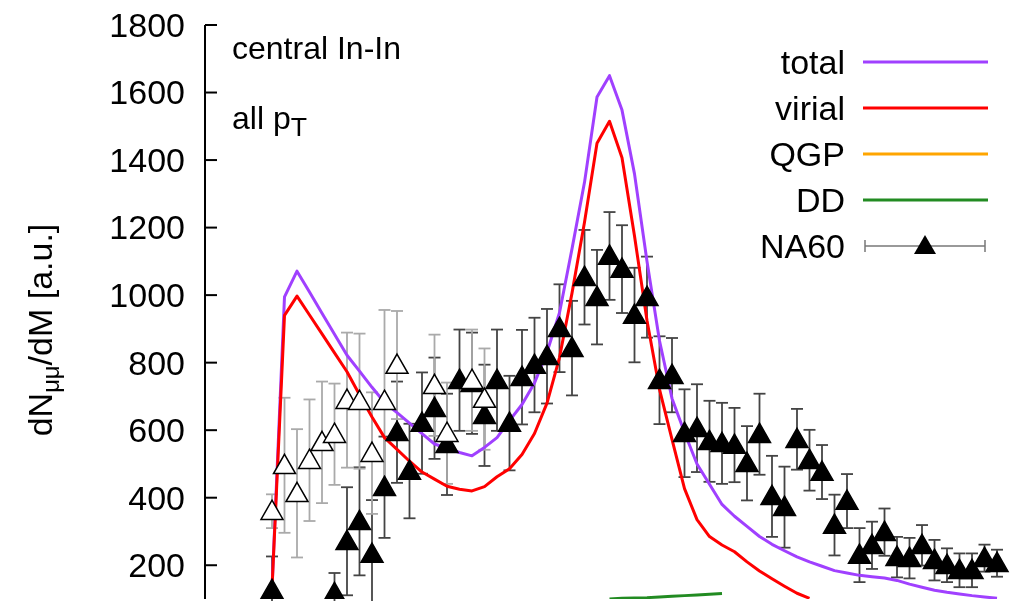 This screenshot has width=1010, height=601. What do you see at coordinates (316, 48) in the screenshot?
I see `annotation: central In-In` at bounding box center [316, 48].